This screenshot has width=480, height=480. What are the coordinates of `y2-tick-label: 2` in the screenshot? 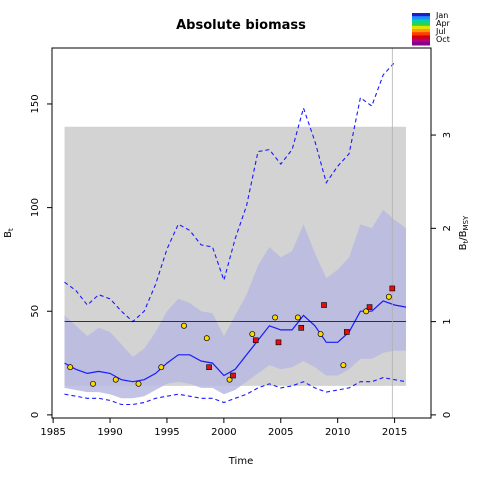 It's located at (447, 228).